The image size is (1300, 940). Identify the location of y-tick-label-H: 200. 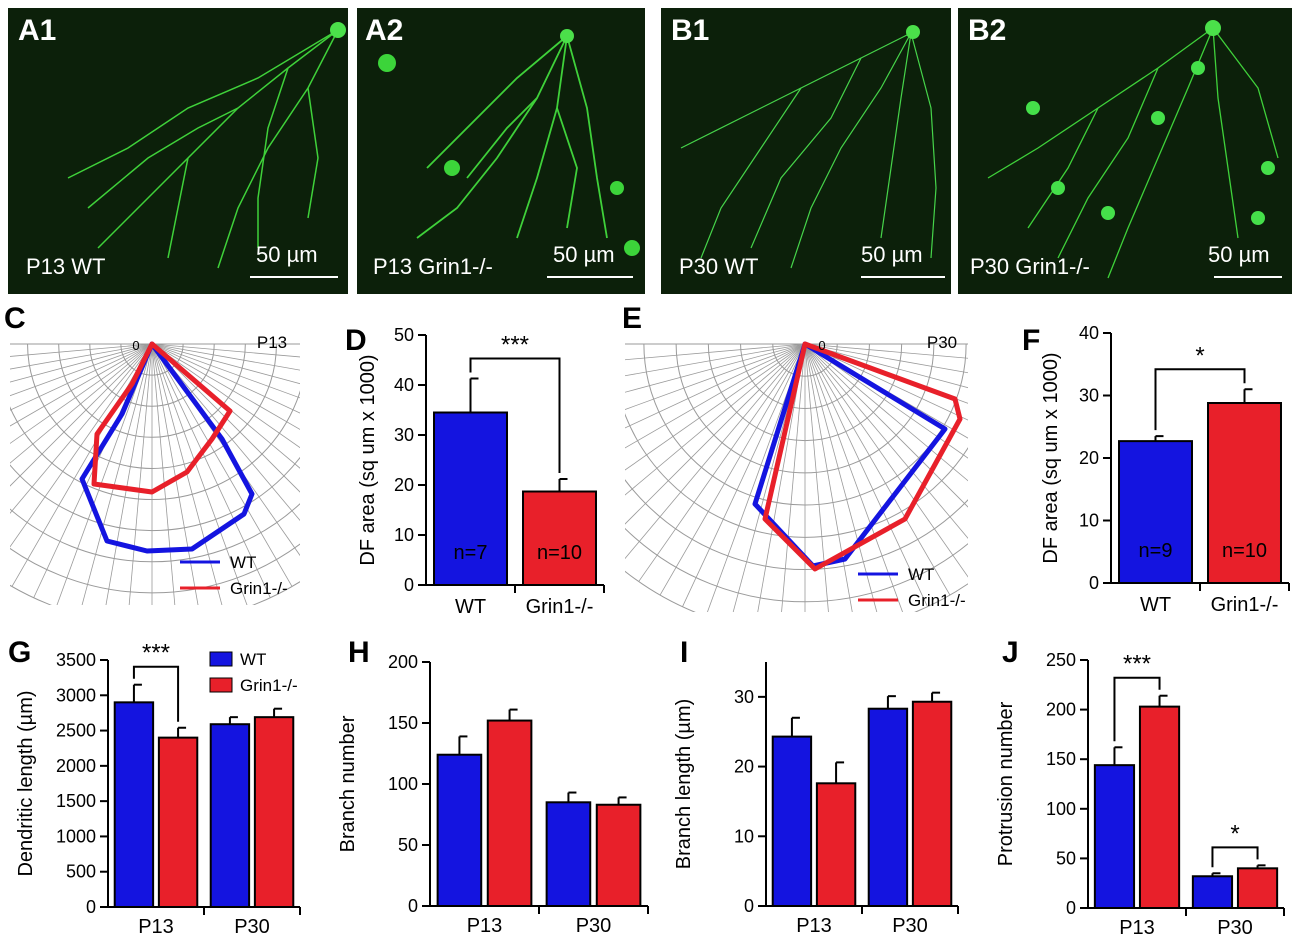
(403, 662).